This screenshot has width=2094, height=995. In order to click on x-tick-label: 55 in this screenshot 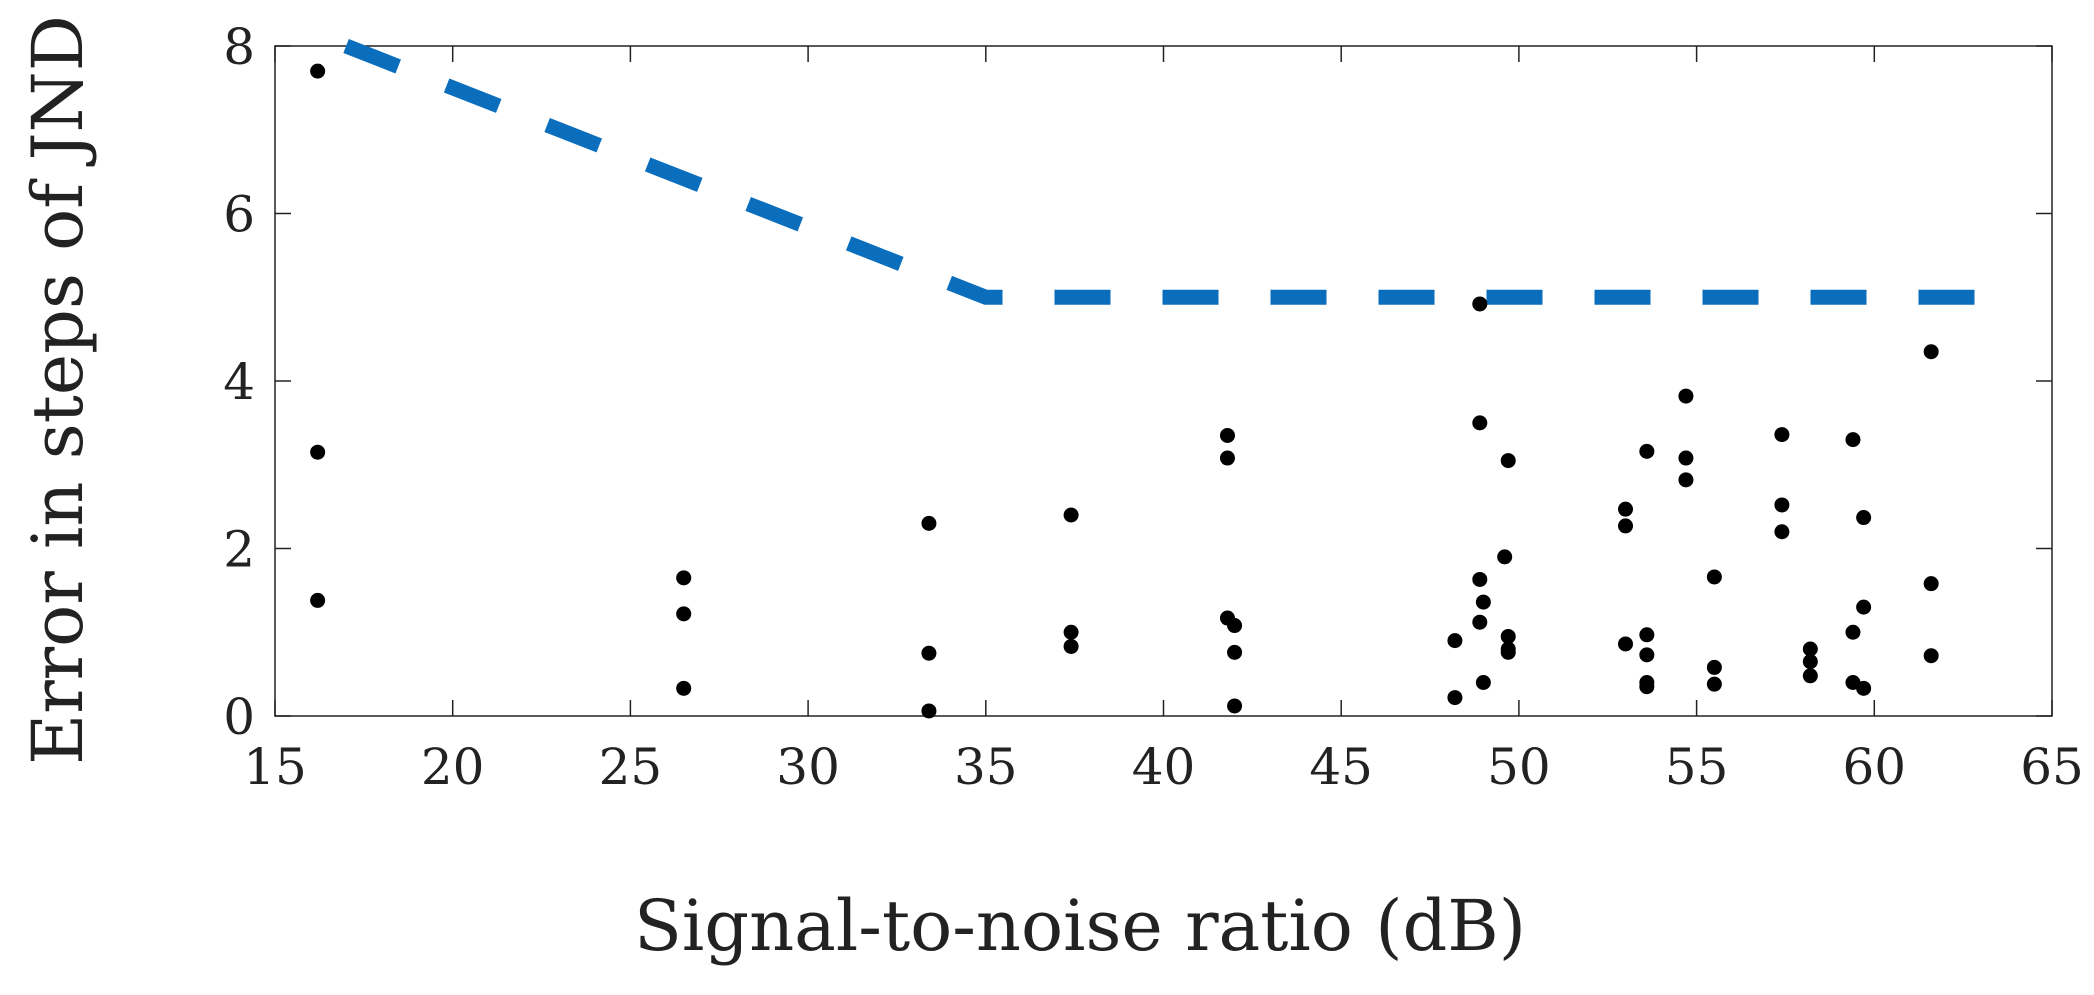, I will do `click(1697, 767)`.